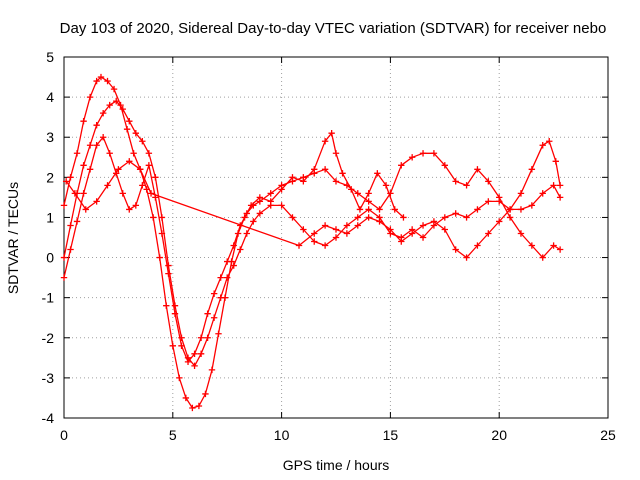 This screenshot has width=640, height=480. I want to click on x-tick-label: 15, so click(391, 435).